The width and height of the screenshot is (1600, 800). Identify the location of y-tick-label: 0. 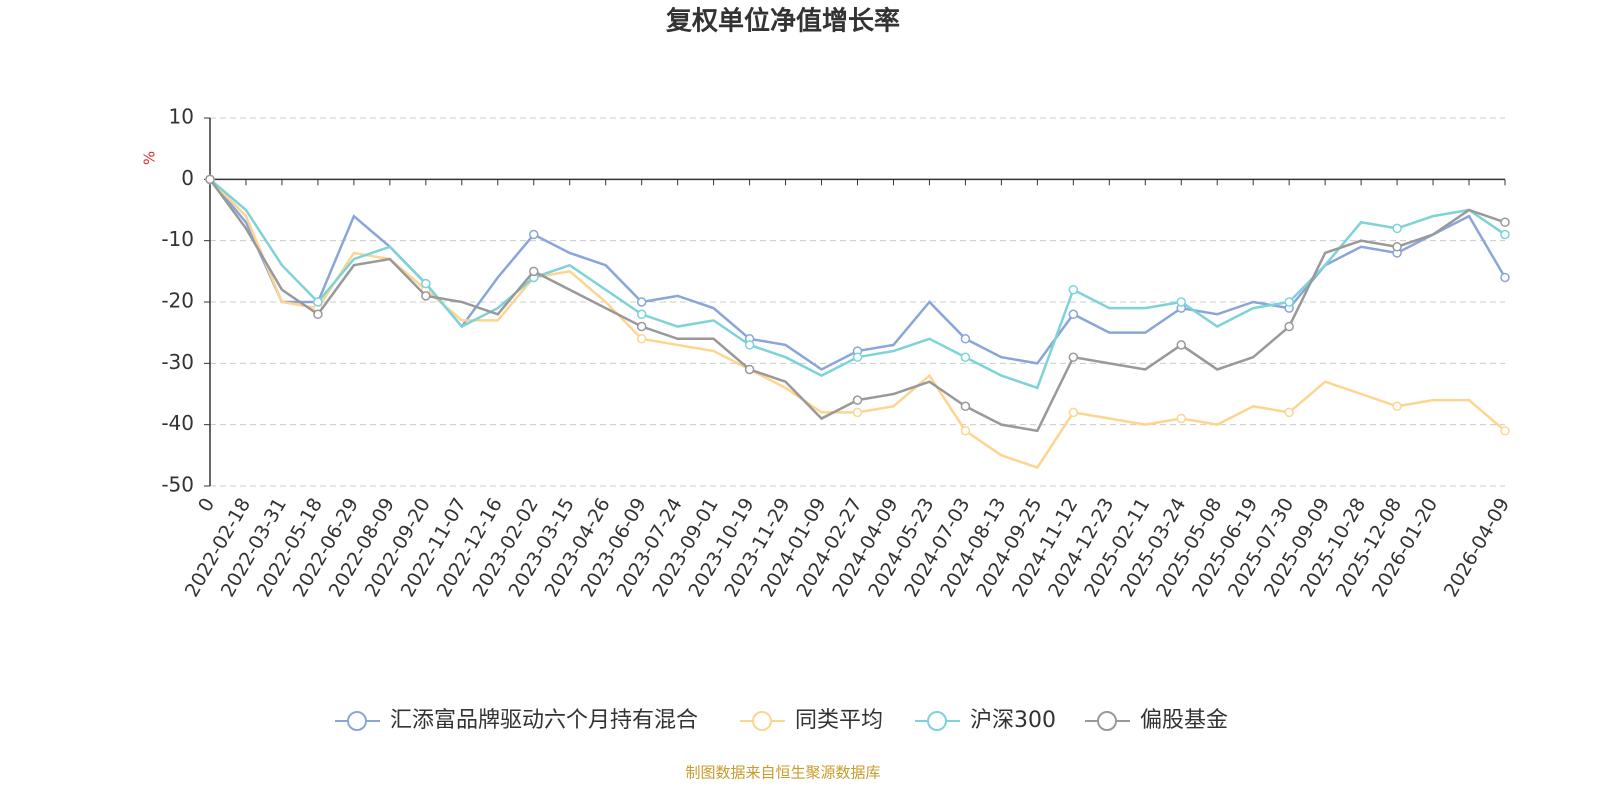
(187, 178).